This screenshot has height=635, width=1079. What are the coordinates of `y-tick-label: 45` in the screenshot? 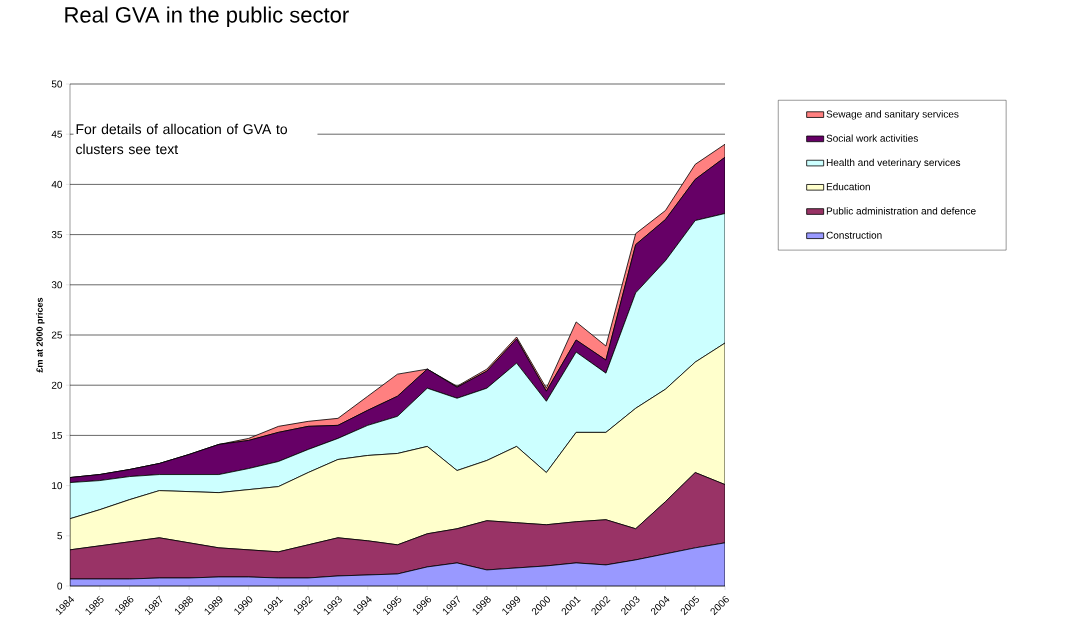 It's located at (57, 134).